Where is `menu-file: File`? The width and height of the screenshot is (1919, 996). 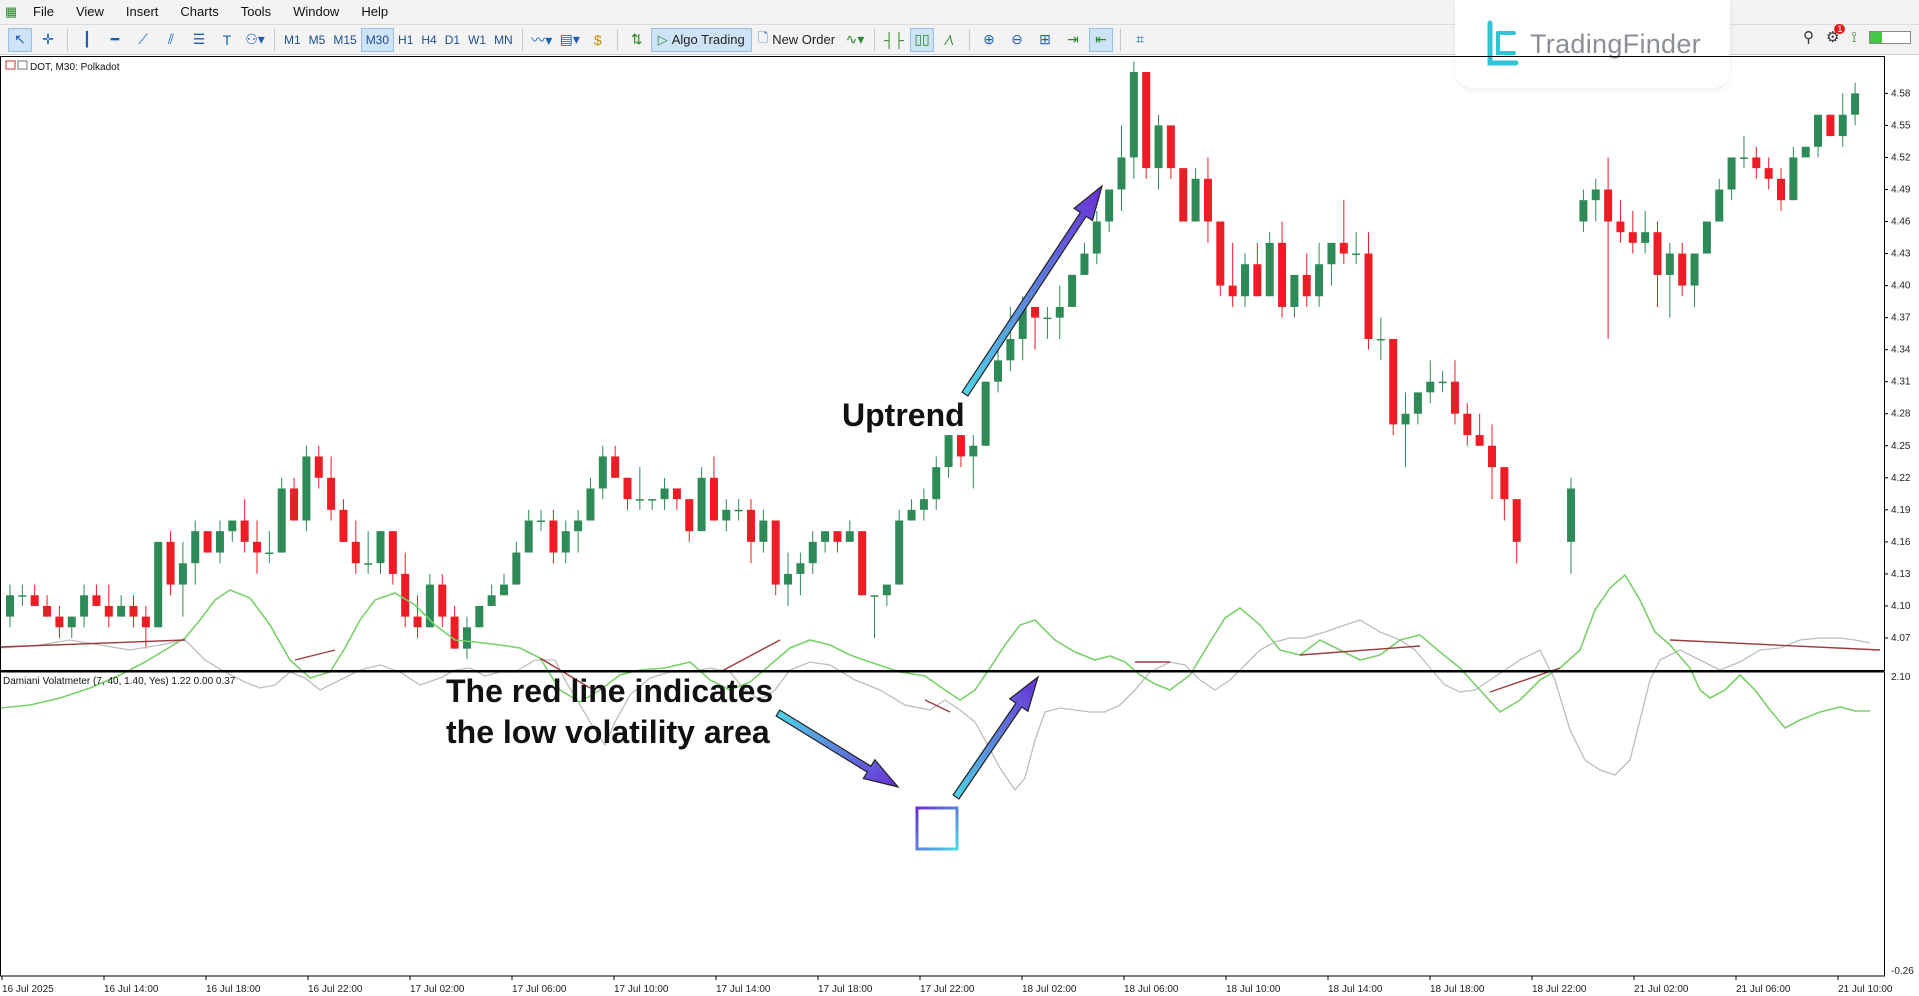
menu-file: File is located at coordinates (43, 11).